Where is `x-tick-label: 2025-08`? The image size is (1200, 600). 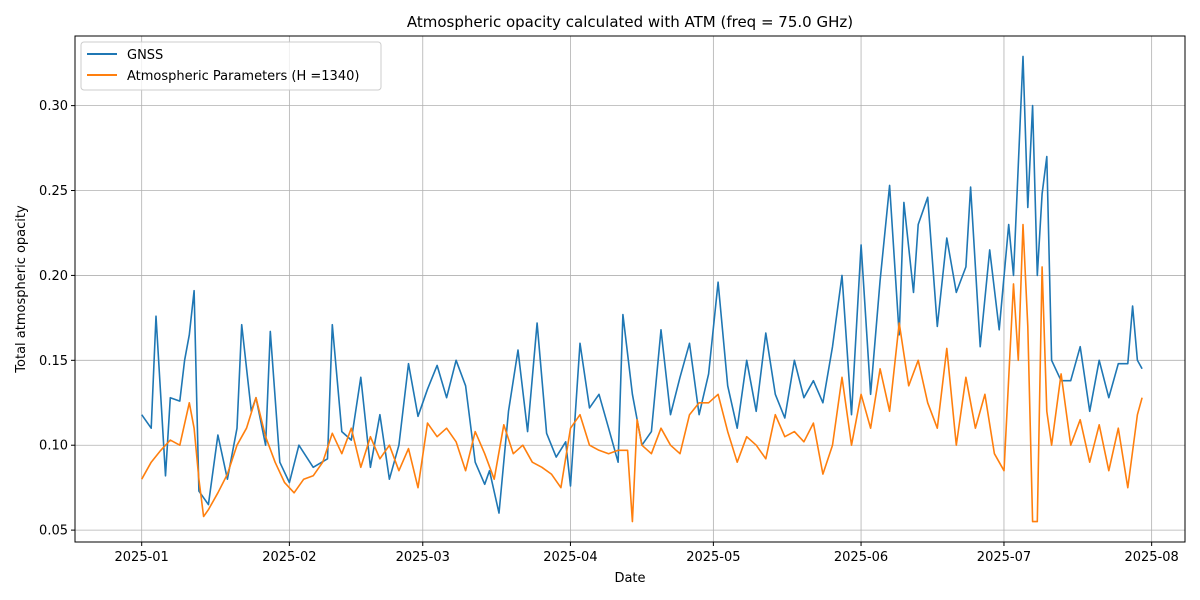
x-tick-label: 2025-08 is located at coordinates (1151, 557).